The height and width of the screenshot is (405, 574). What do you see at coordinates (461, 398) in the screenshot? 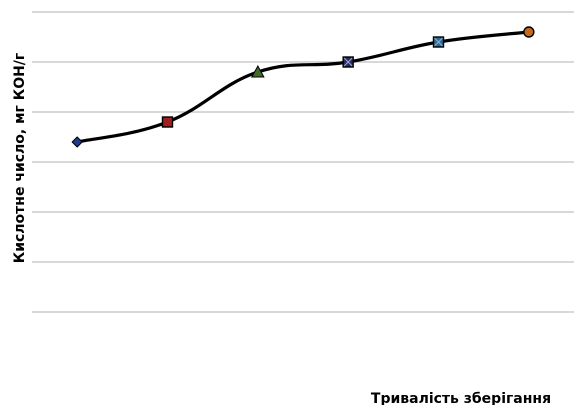
I see `x-axis-label: Тривалість зберігання` at bounding box center [461, 398].